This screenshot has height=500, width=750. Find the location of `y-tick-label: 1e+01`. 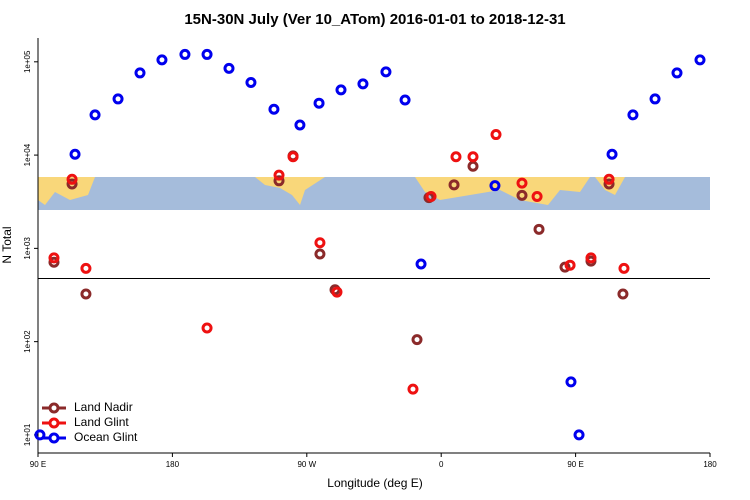

y-tick-label: 1e+01 is located at coordinates (27, 434).